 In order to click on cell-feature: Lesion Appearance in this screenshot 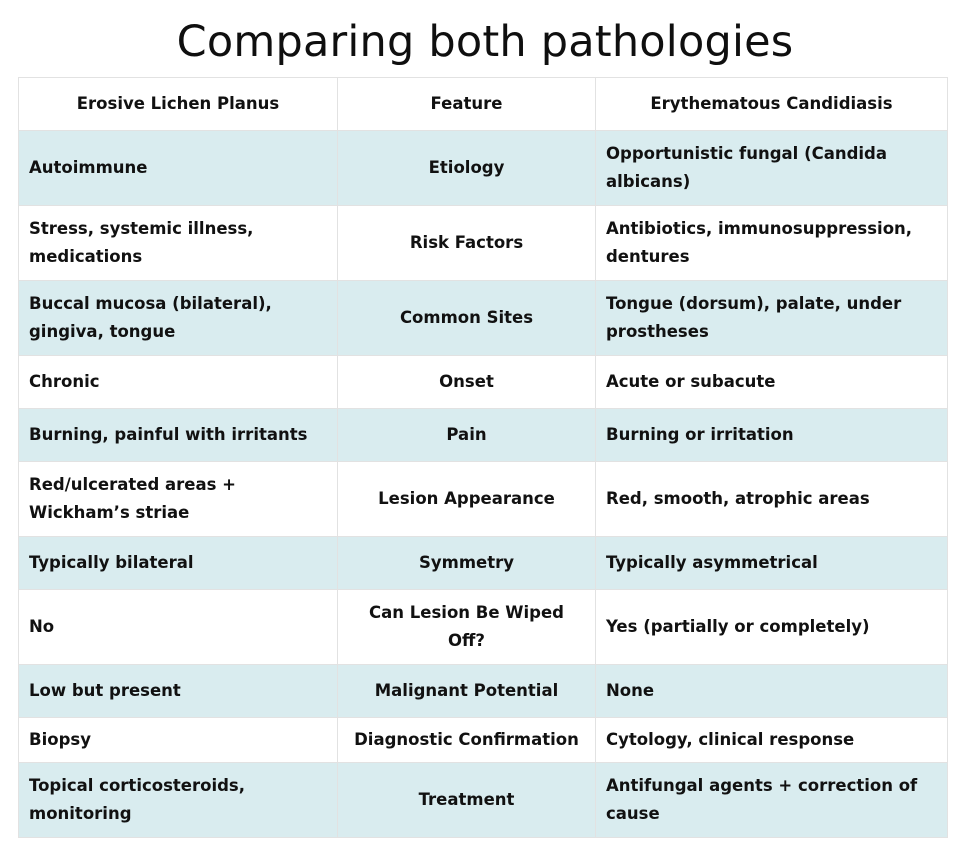, I will do `click(466, 499)`.